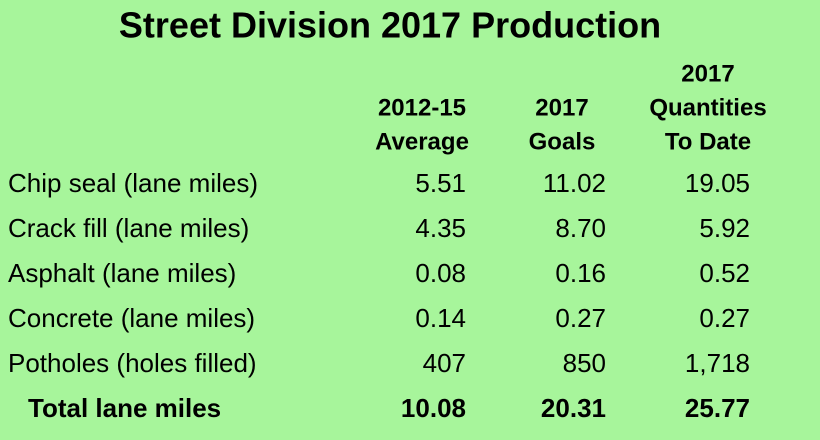 Image resolution: width=820 pixels, height=440 pixels. What do you see at coordinates (562, 141) in the screenshot?
I see `column-header: Goals` at bounding box center [562, 141].